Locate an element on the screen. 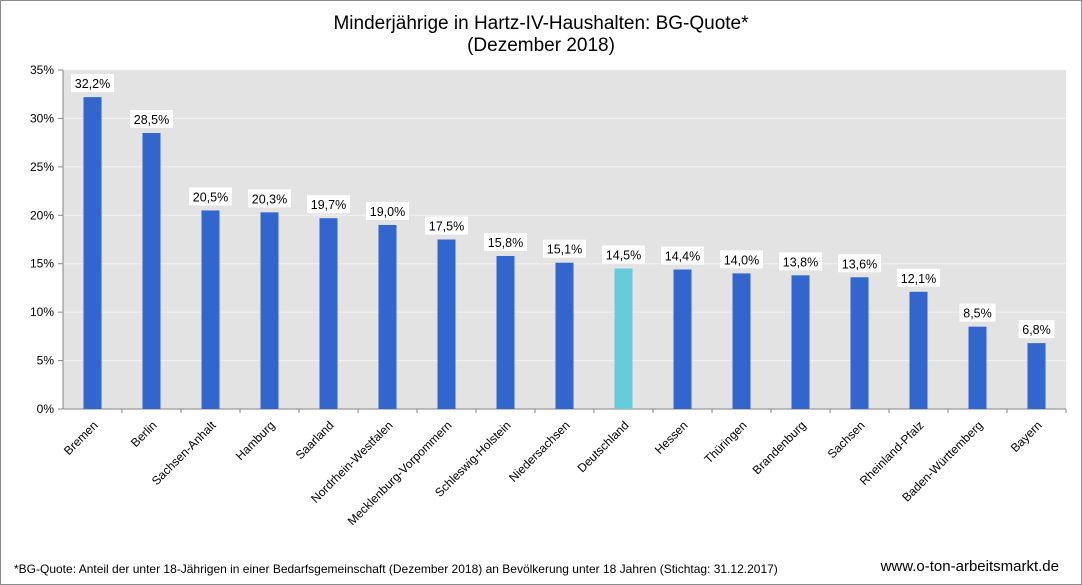  x-tick-label: Brandenburg is located at coordinates (779, 447).